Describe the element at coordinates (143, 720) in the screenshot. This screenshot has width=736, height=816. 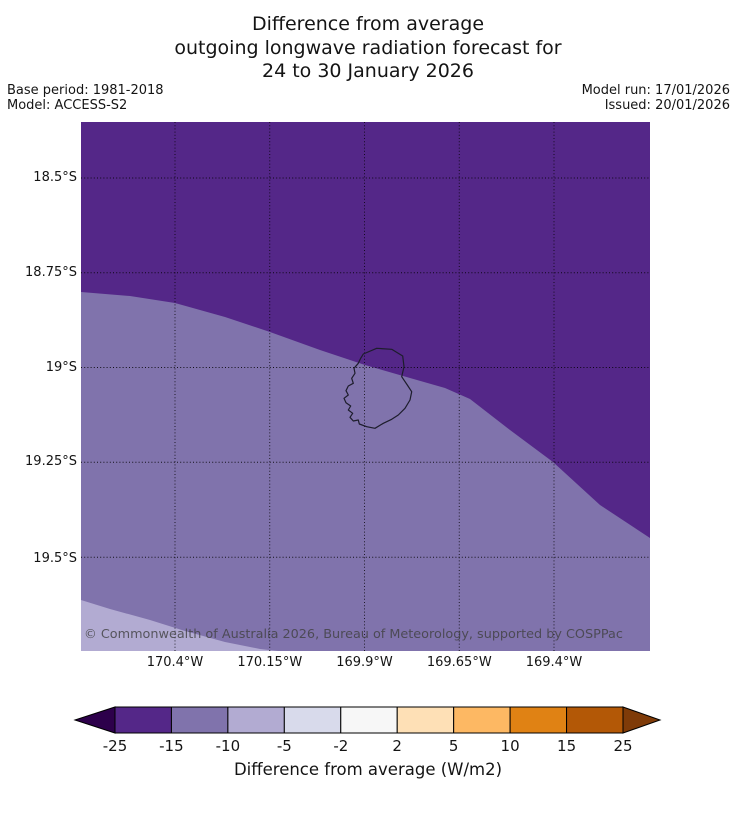
I see `colorbar-segment-neg25-neg15` at that location.